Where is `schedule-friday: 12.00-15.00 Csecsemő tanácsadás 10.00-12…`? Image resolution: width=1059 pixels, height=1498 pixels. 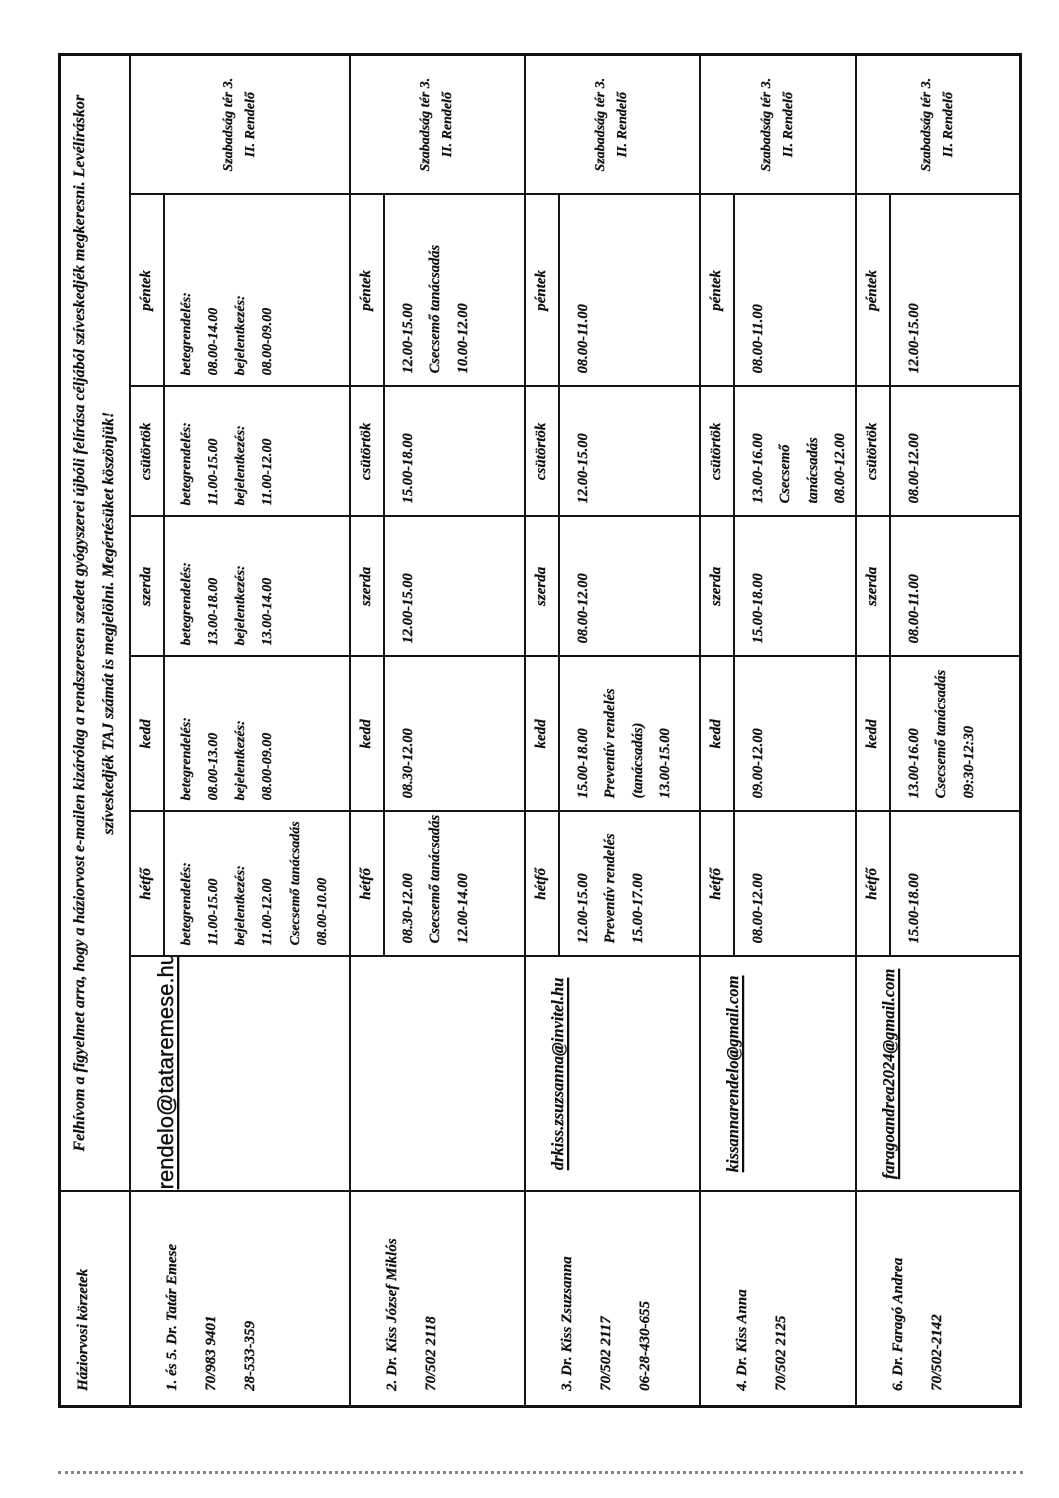
schedule-friday: 12.00-15.00 Csecsemő tanácsadás 10.00-12… is located at coordinates (454, 290).